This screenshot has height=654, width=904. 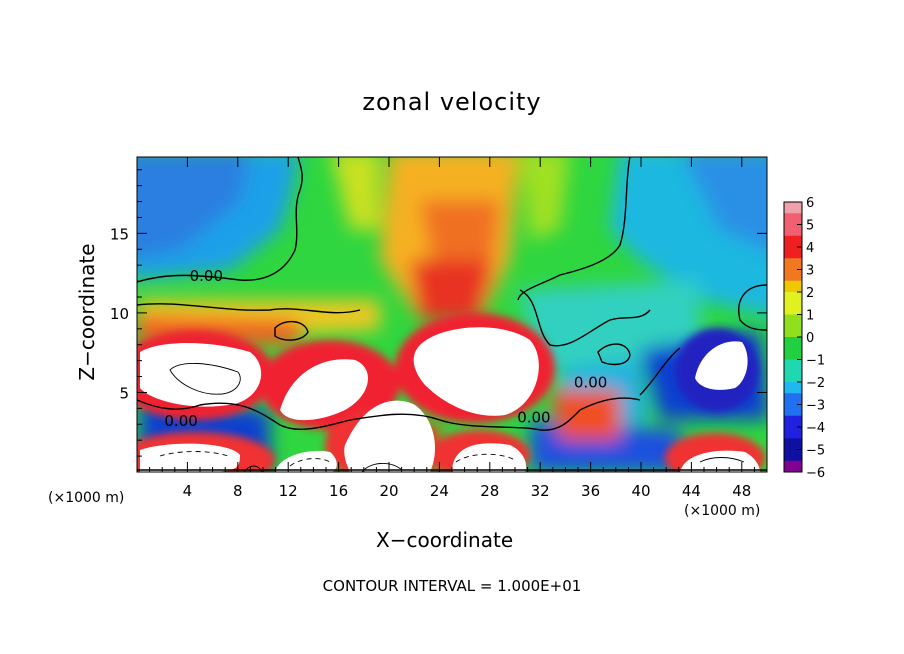 What do you see at coordinates (804, 338) in the screenshot?
I see `colorbar: 6 5 4 3 2 1 0 −1 −2 −3 −4 −5 −6` at bounding box center [804, 338].